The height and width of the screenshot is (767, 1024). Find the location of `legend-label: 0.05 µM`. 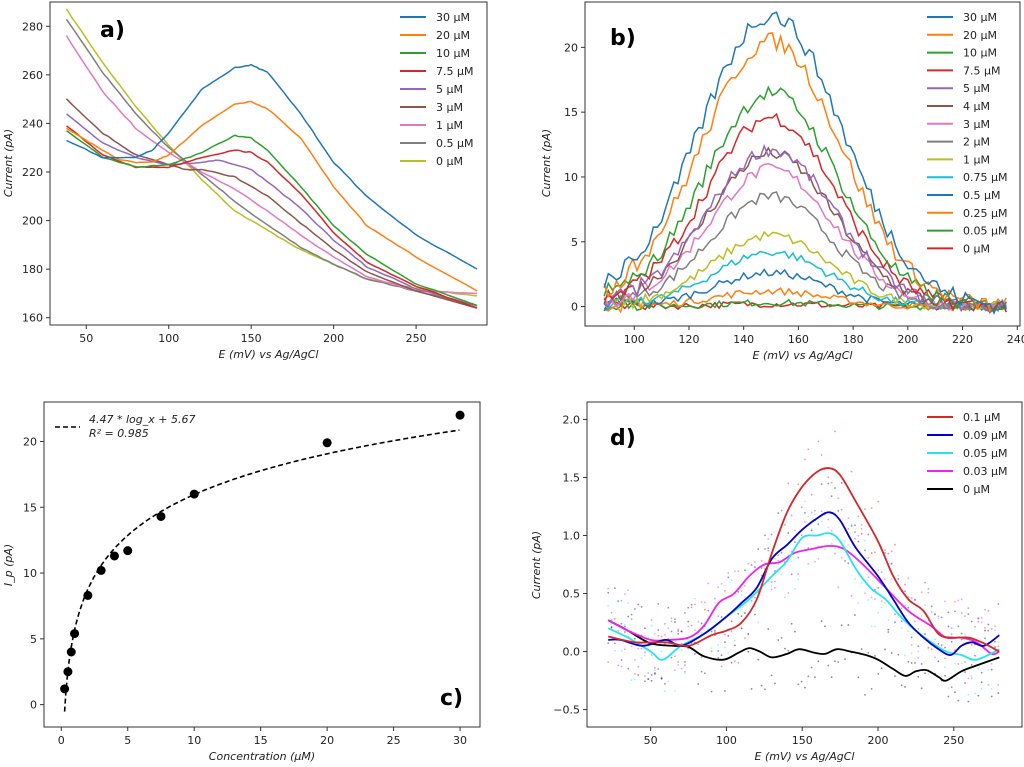

legend-label: 0.05 µM is located at coordinates (985, 231).